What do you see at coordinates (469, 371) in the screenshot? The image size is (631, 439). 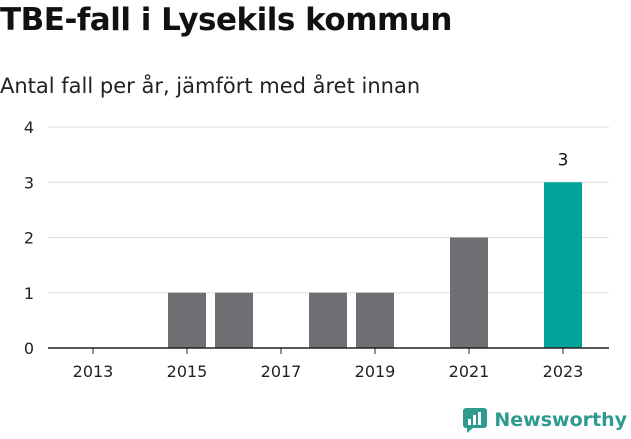 I see `x-tick-label: 2021` at bounding box center [469, 371].